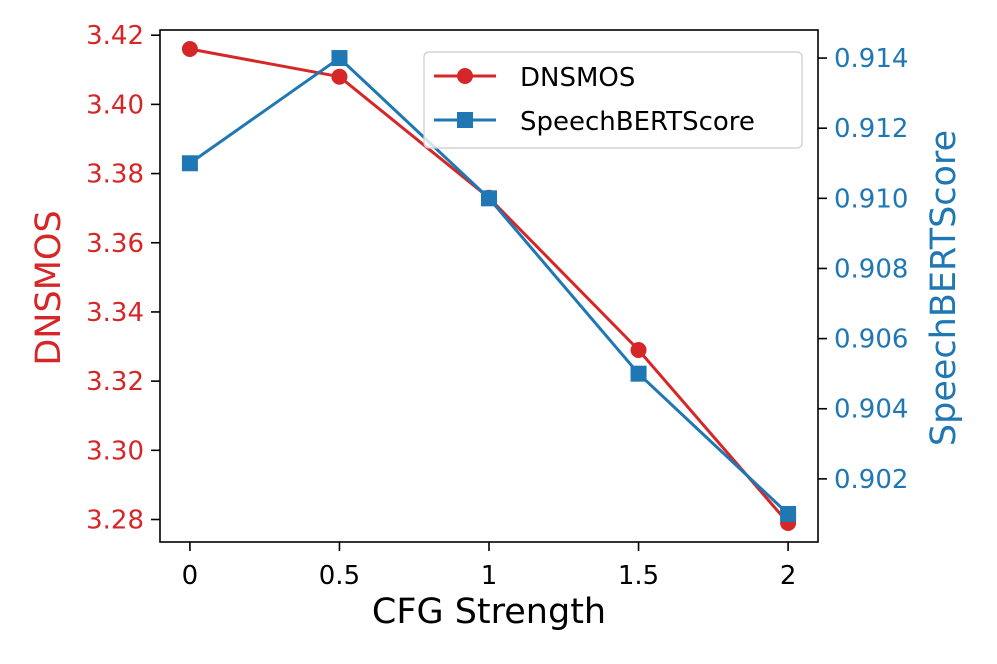 The image size is (997, 664). What do you see at coordinates (871, 480) in the screenshot?
I see `y-right-tick-label: 0.902` at bounding box center [871, 480].